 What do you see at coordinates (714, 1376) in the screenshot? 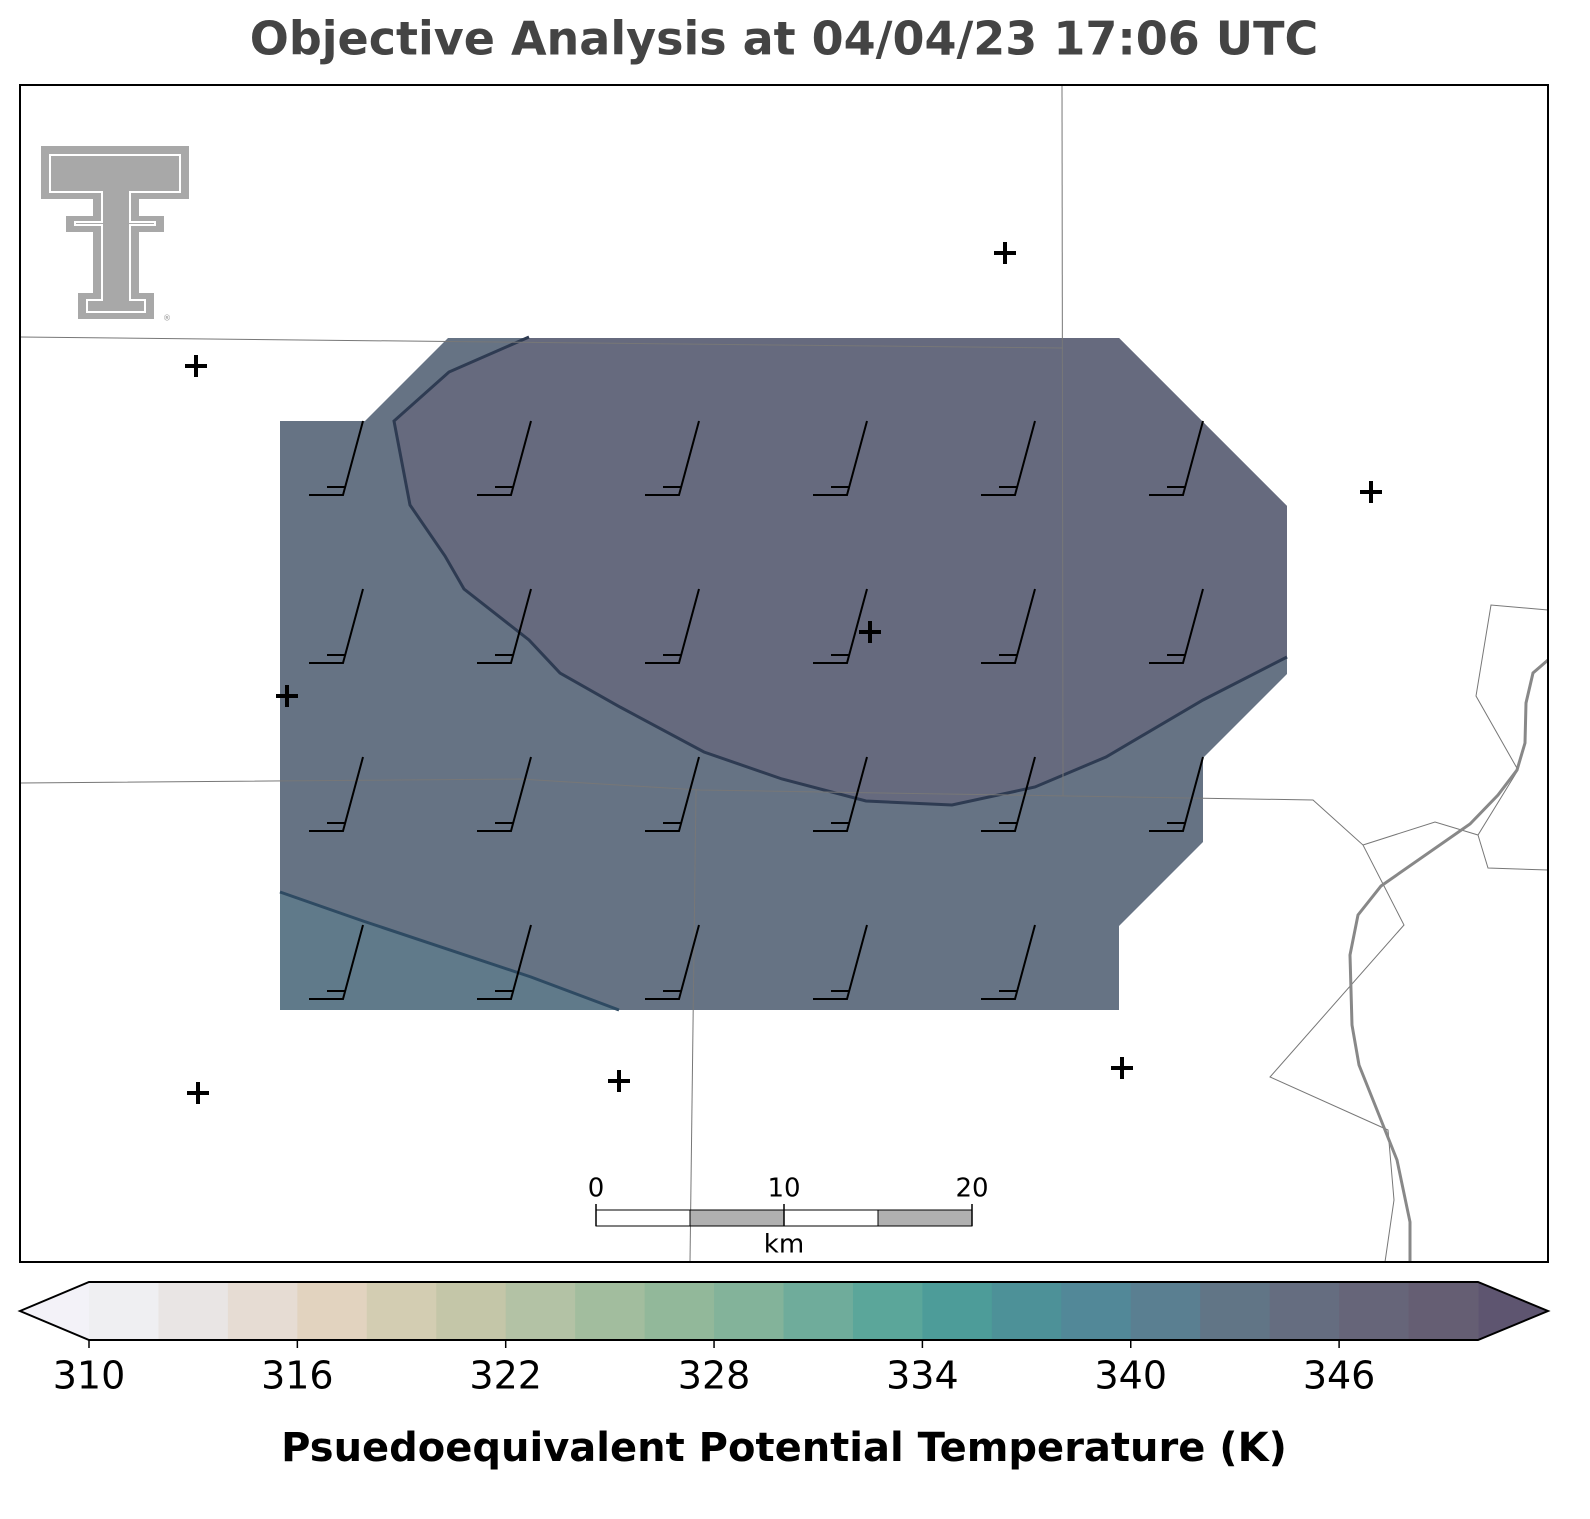
I see `colorbar-tick-label: 328` at bounding box center [714, 1376].